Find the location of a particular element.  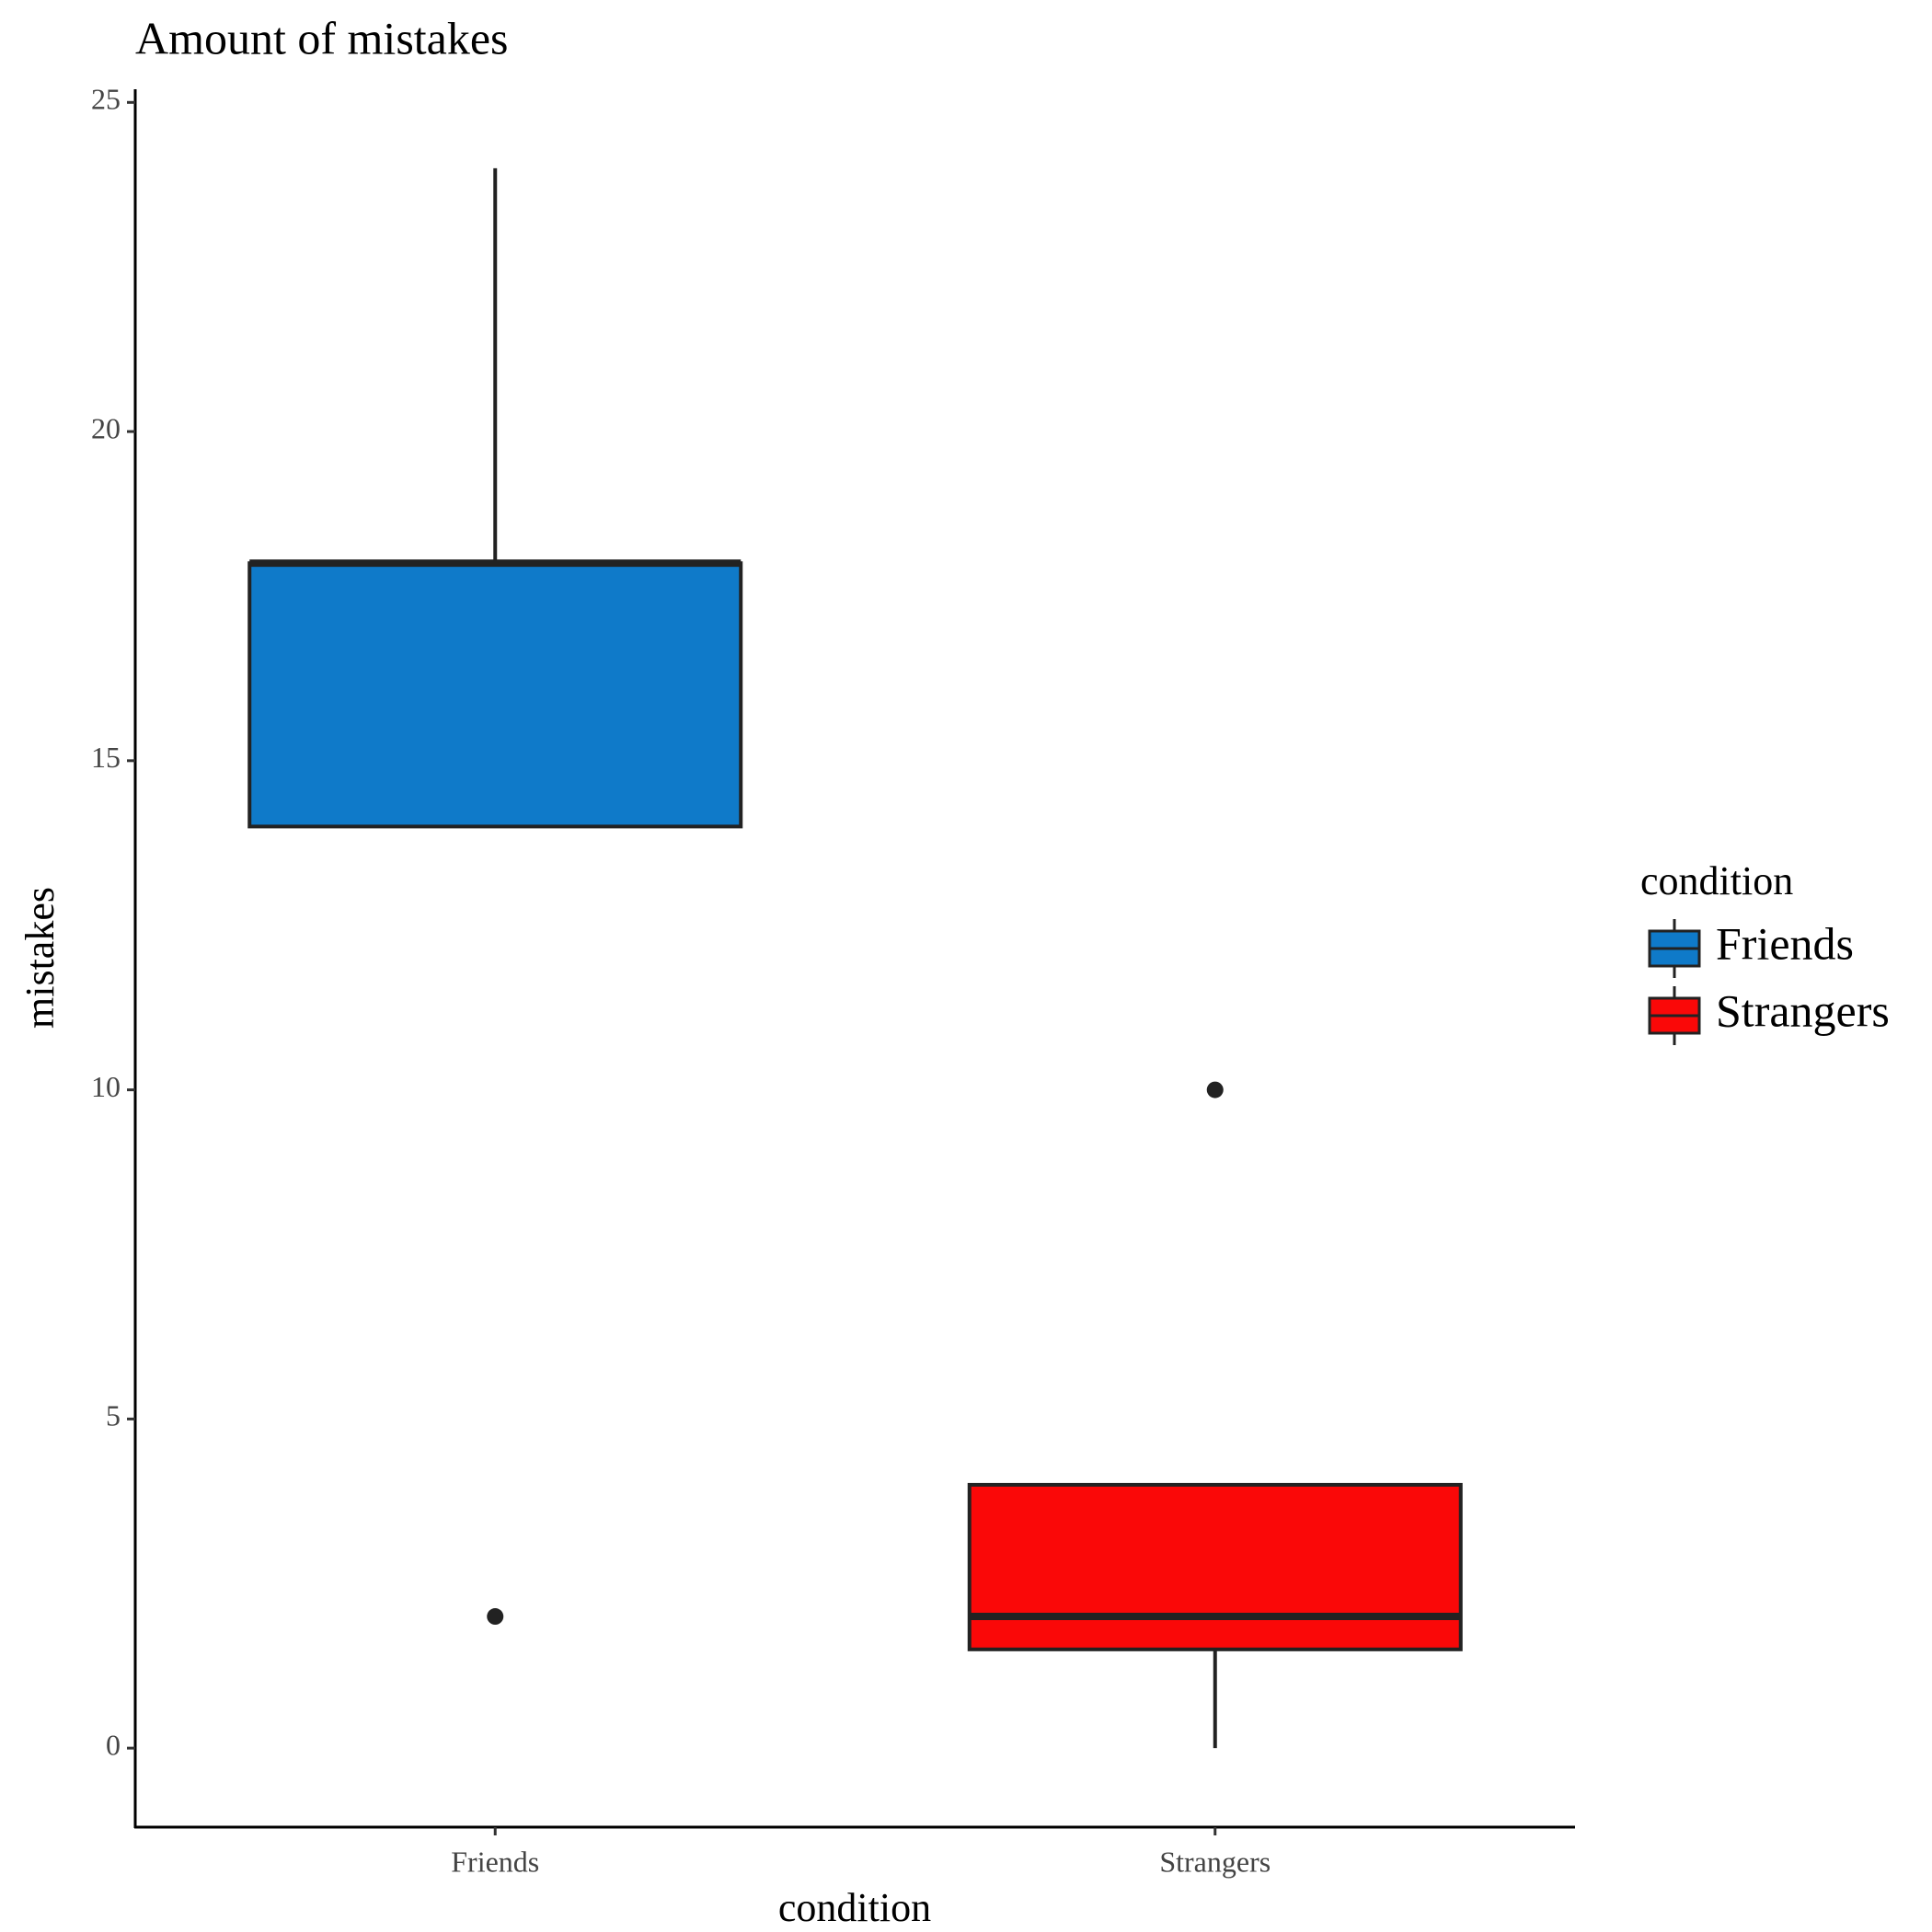

x-axis-title: condition is located at coordinates (854, 1907).